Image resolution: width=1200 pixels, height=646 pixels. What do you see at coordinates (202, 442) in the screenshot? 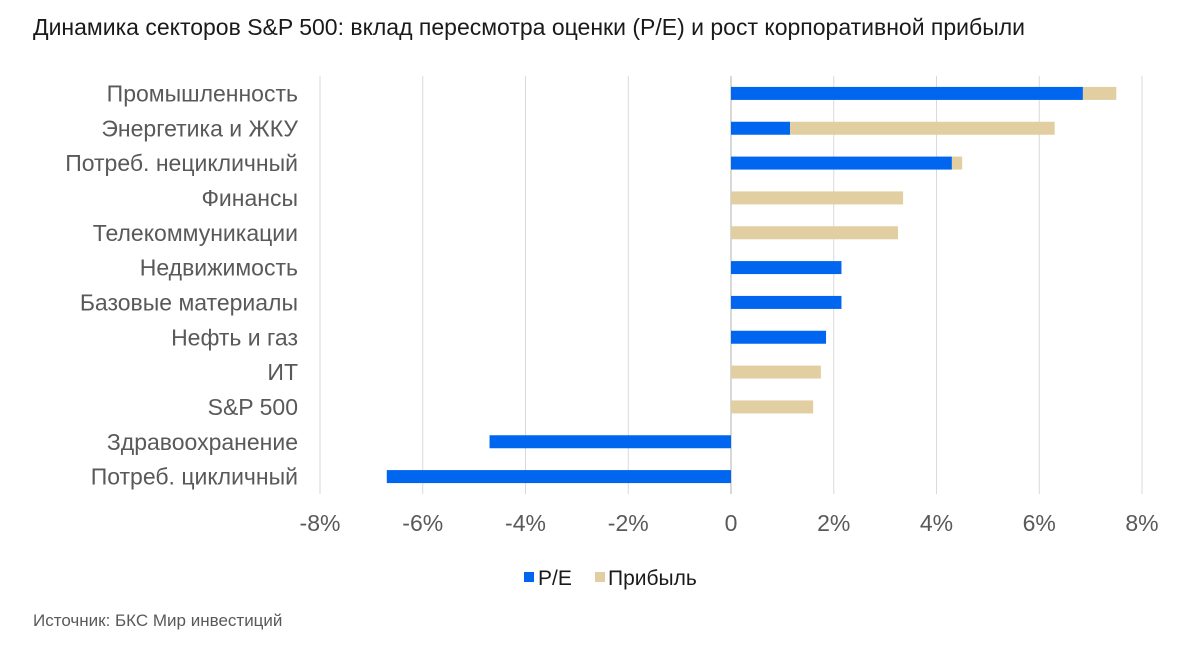
I see `category-label: Здравоохранение` at bounding box center [202, 442].